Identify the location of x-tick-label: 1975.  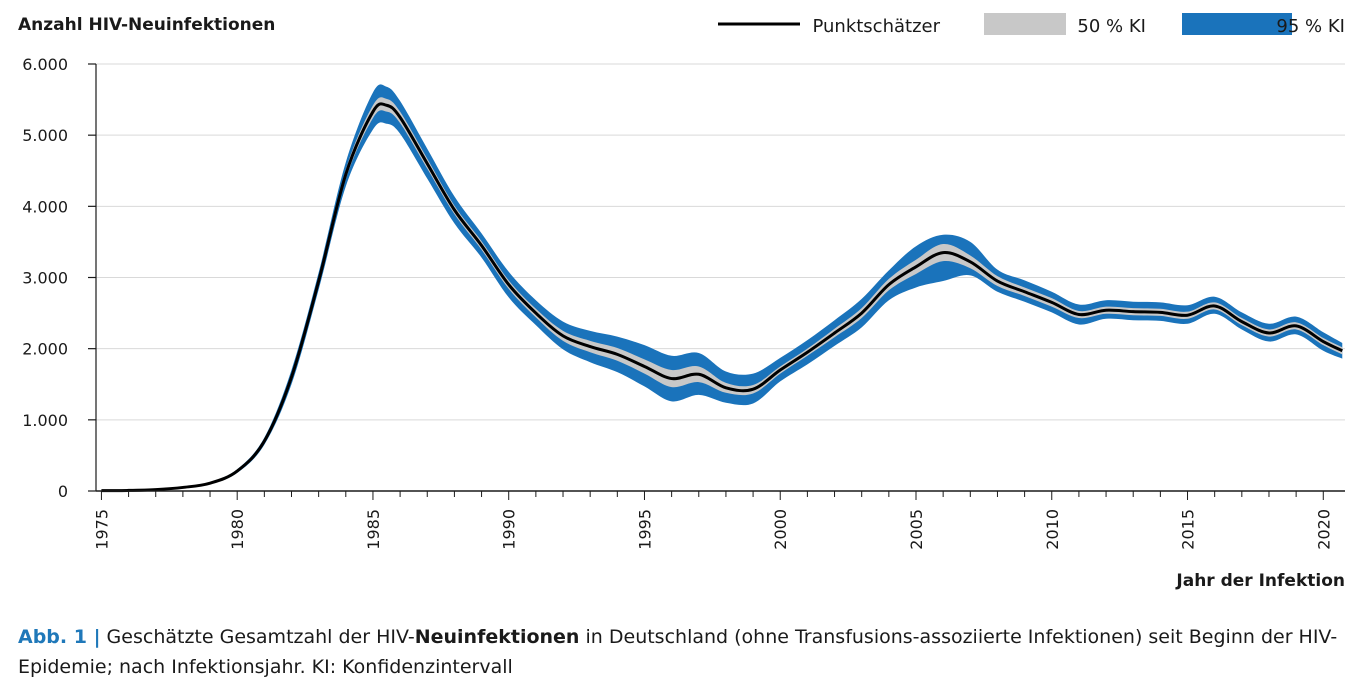
(101, 529).